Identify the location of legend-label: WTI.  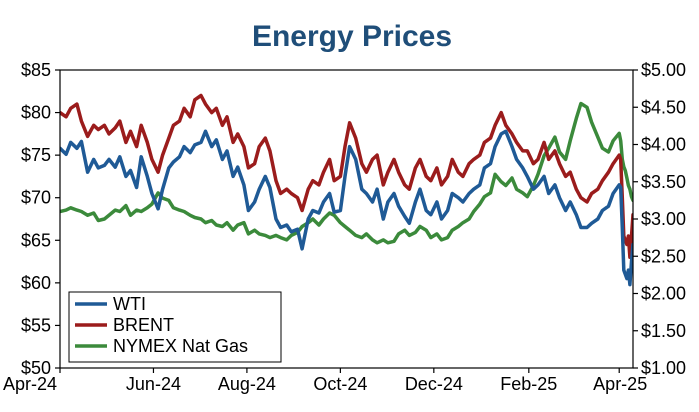
(129, 304).